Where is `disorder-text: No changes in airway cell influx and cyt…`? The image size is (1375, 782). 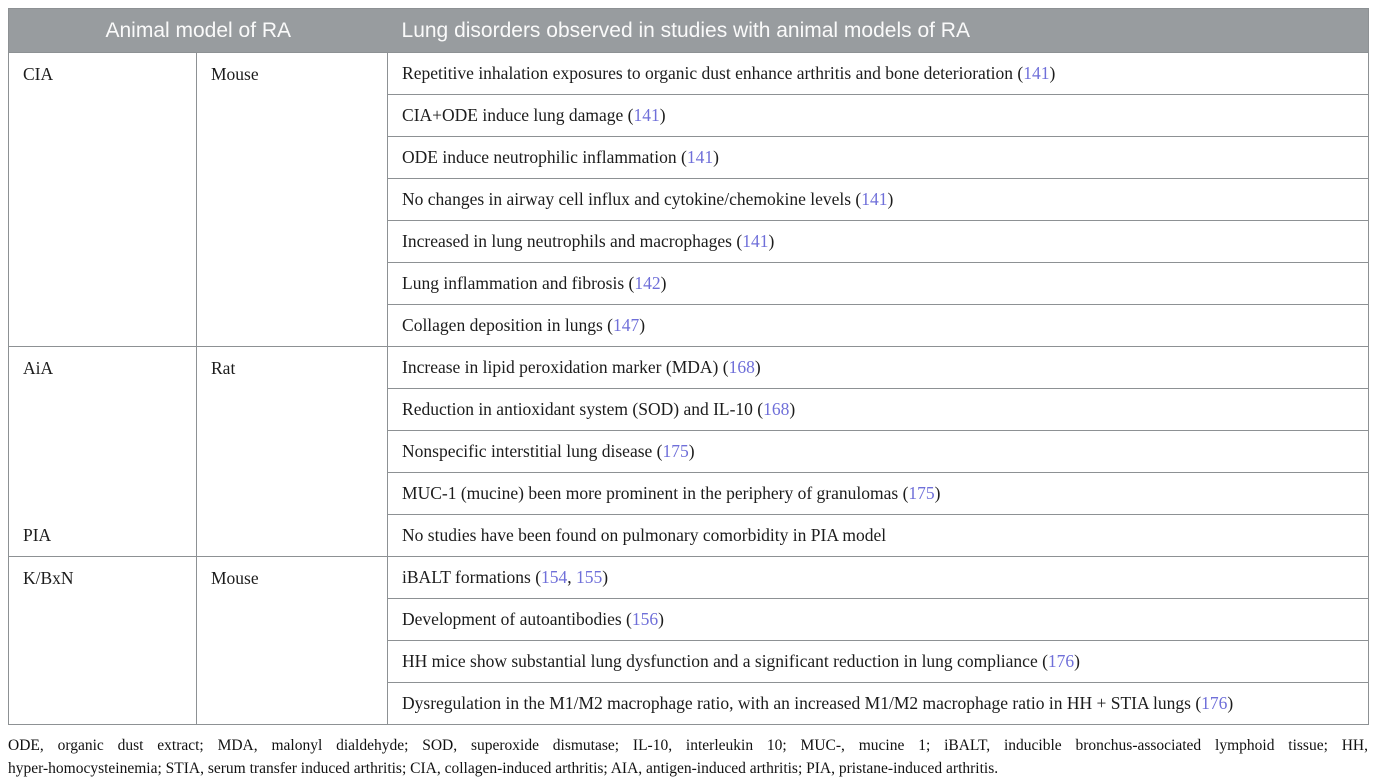
disorder-text: No changes in airway cell influx and cyt… is located at coordinates (632, 199).